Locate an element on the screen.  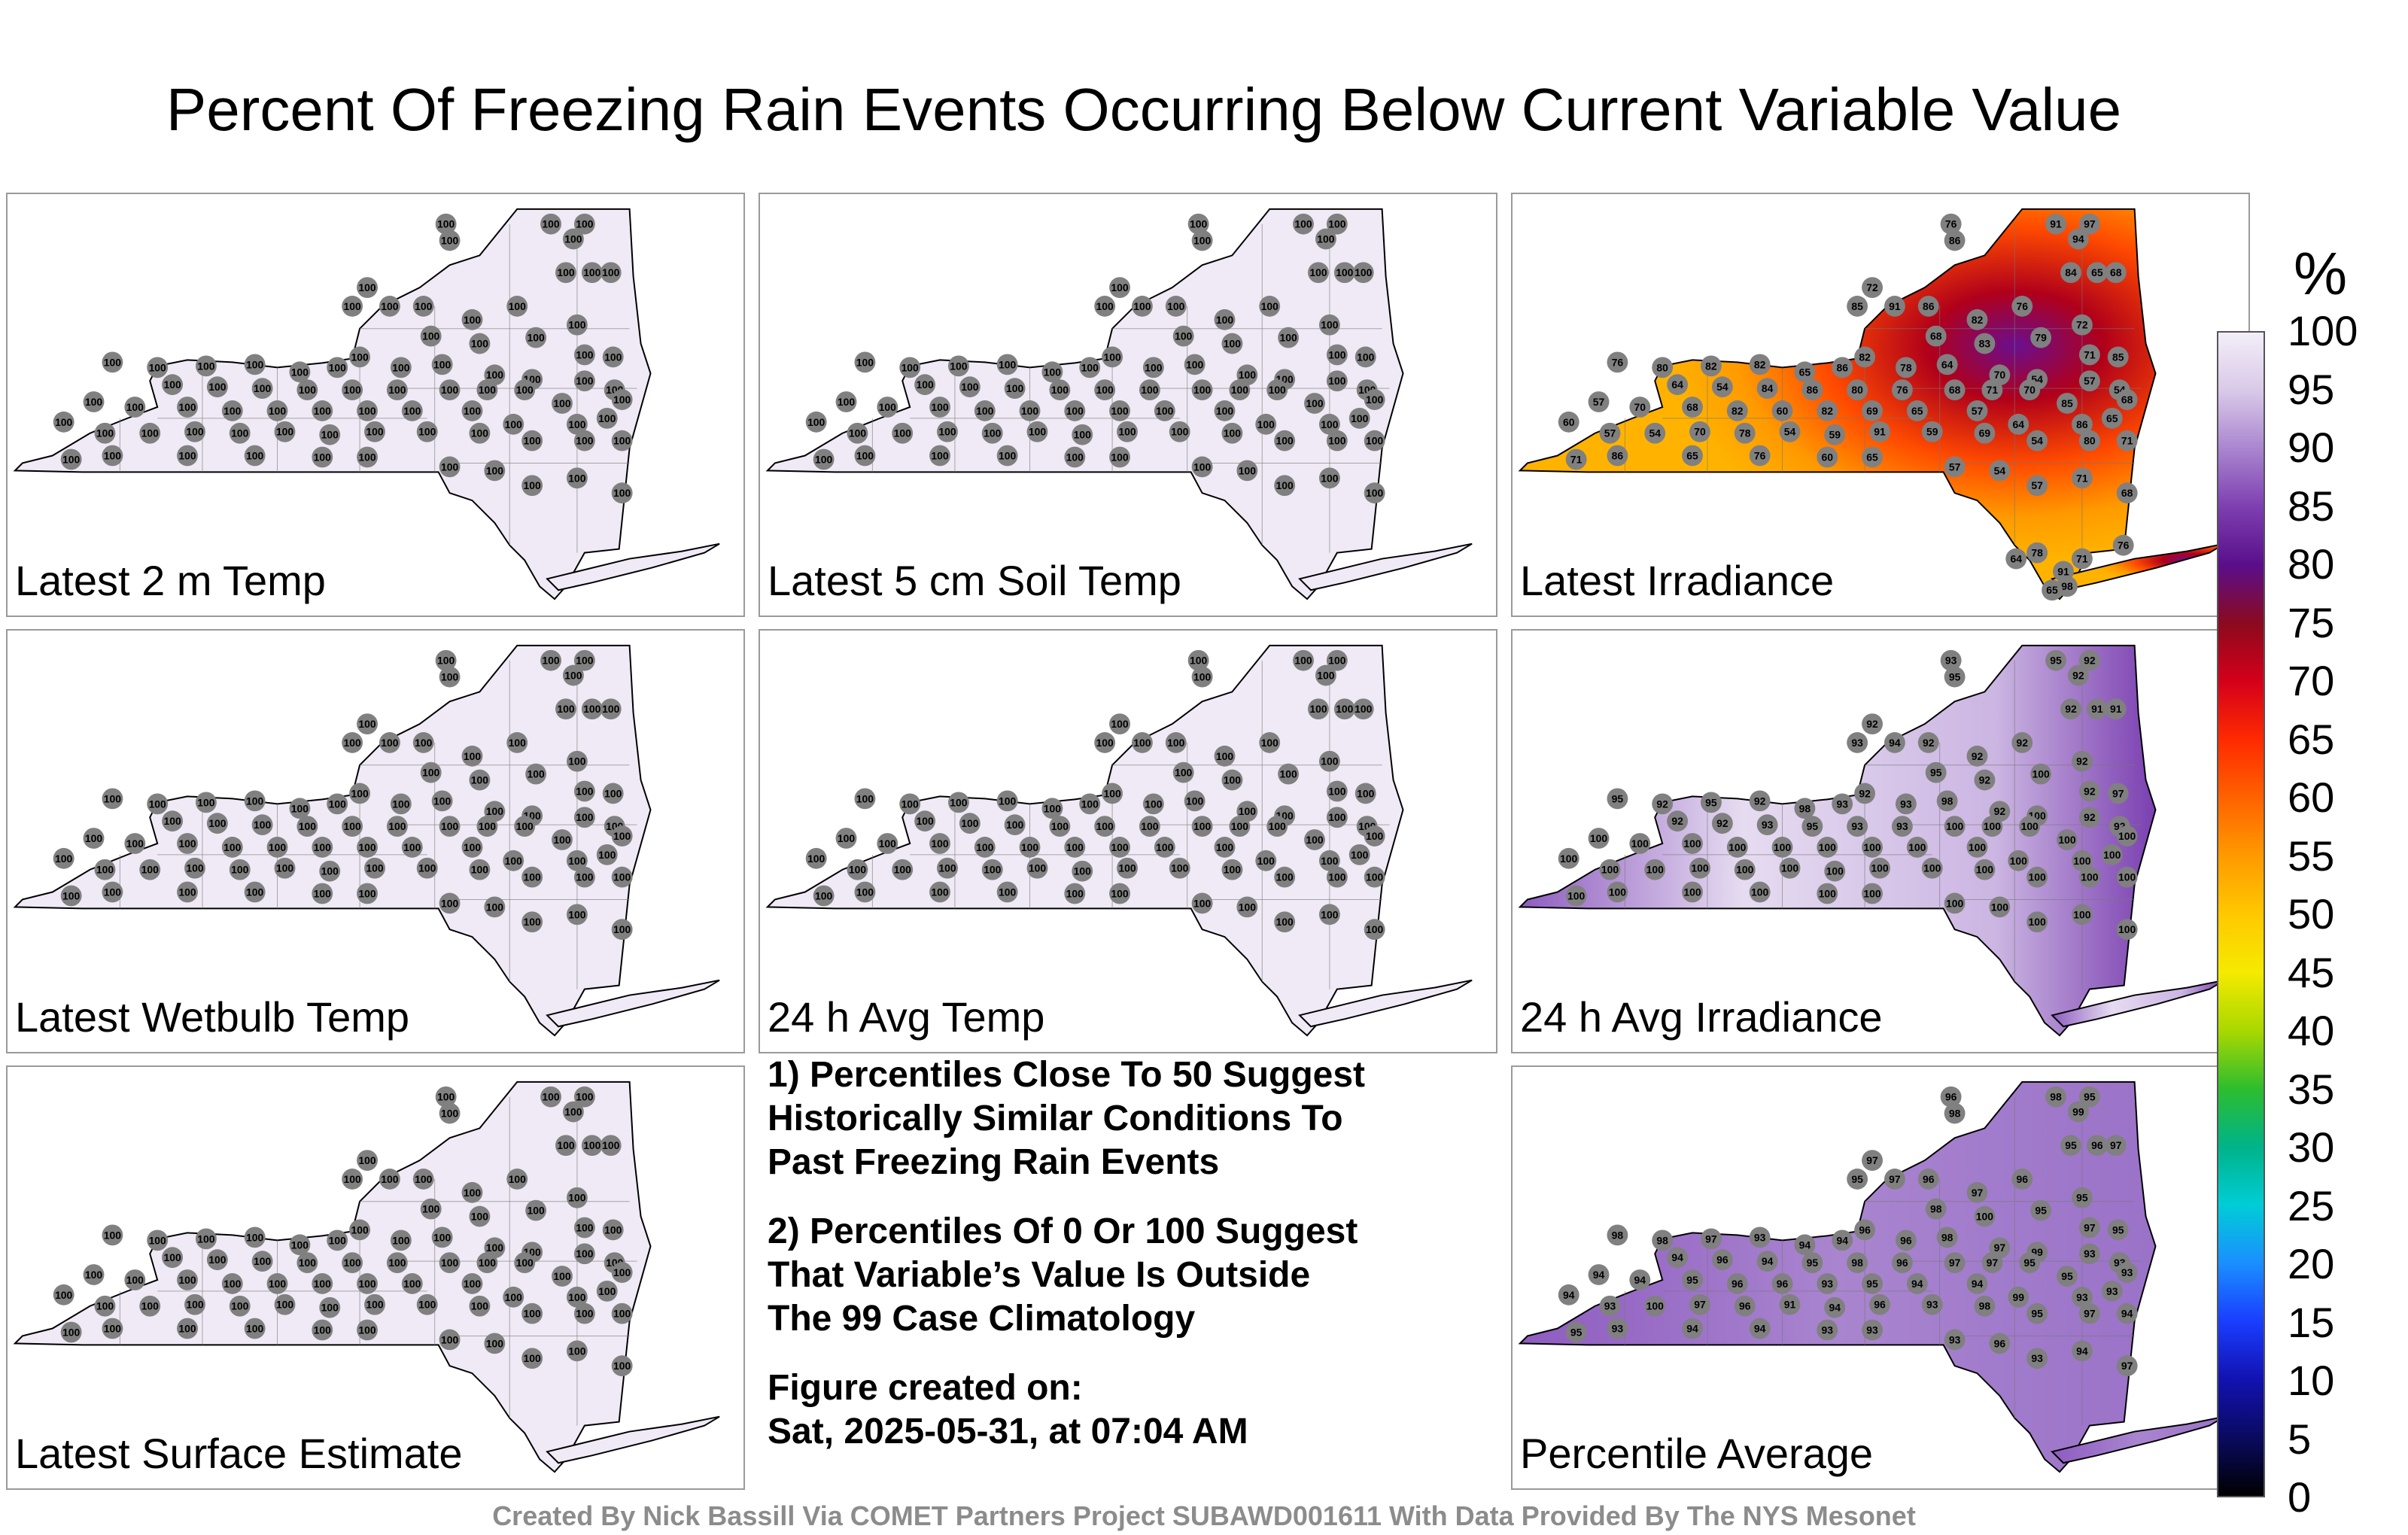
station-value: 95 is located at coordinates (1936, 773).